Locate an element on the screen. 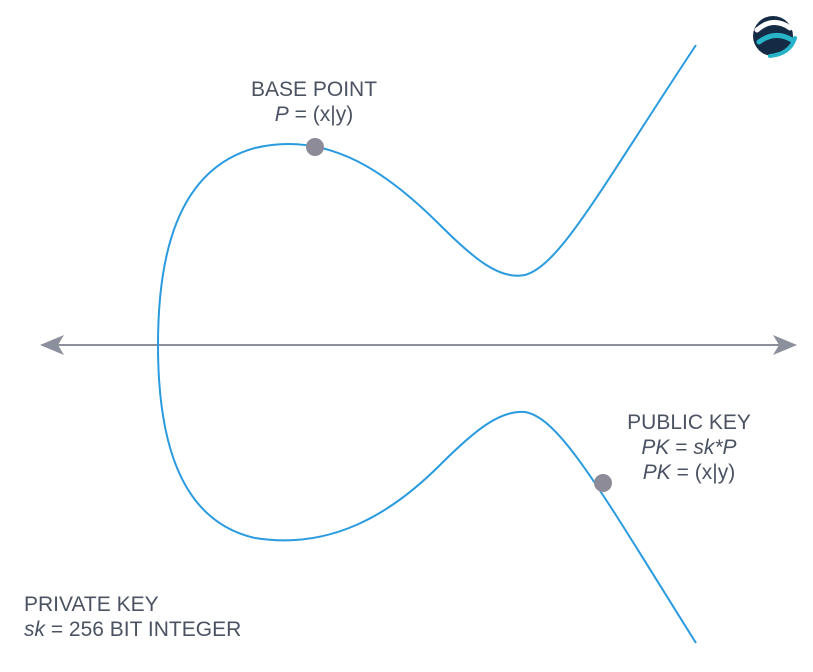  public-key-equals: = is located at coordinates (681, 447).